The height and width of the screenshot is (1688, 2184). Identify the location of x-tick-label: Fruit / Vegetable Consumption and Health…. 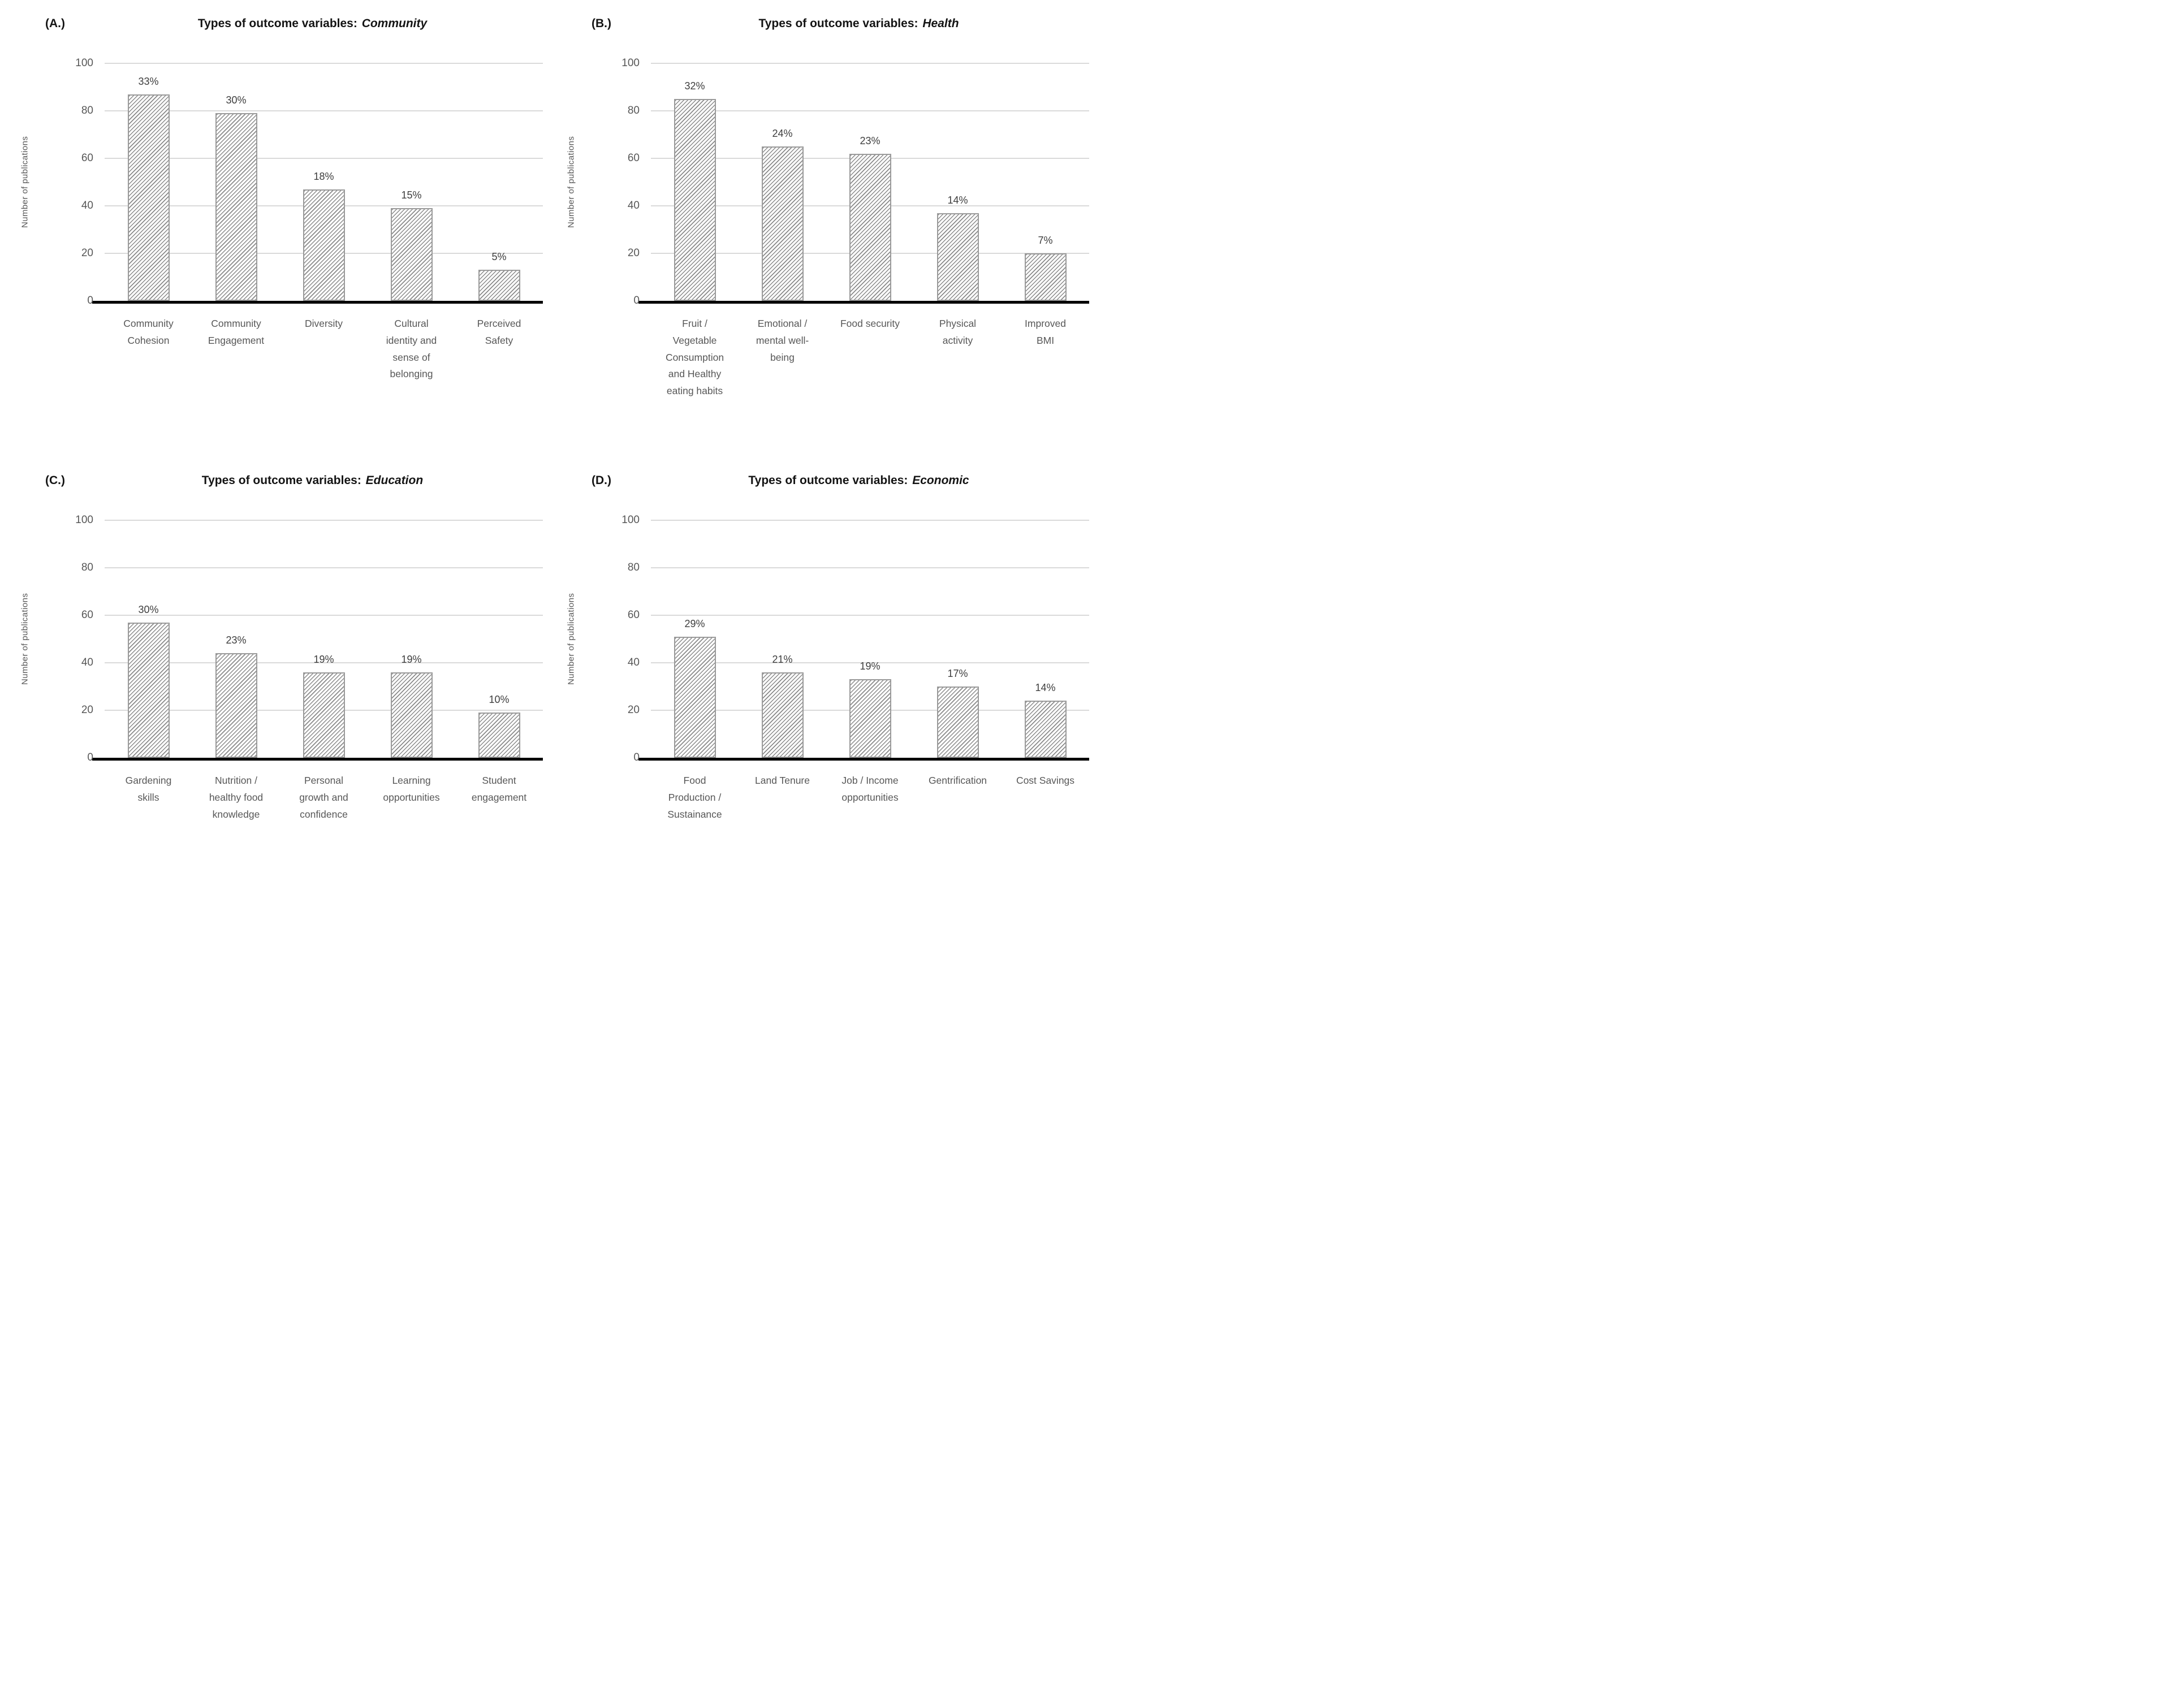
(694, 357).